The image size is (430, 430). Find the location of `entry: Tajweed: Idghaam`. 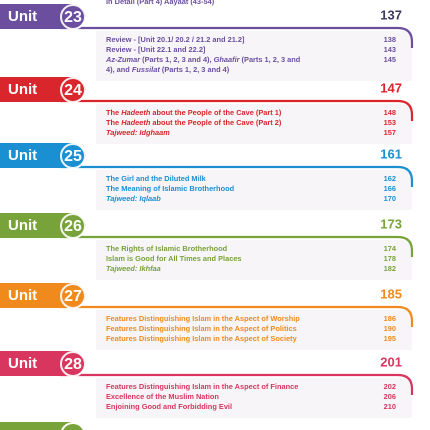

entry: Tajweed: Idghaam is located at coordinates (138, 132).